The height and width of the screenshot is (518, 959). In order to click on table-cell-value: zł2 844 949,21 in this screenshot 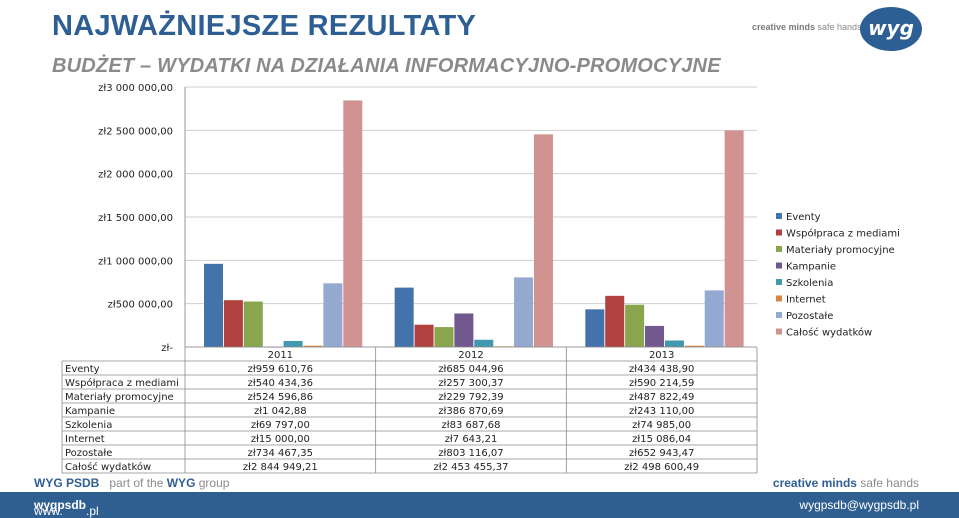, I will do `click(280, 467)`.